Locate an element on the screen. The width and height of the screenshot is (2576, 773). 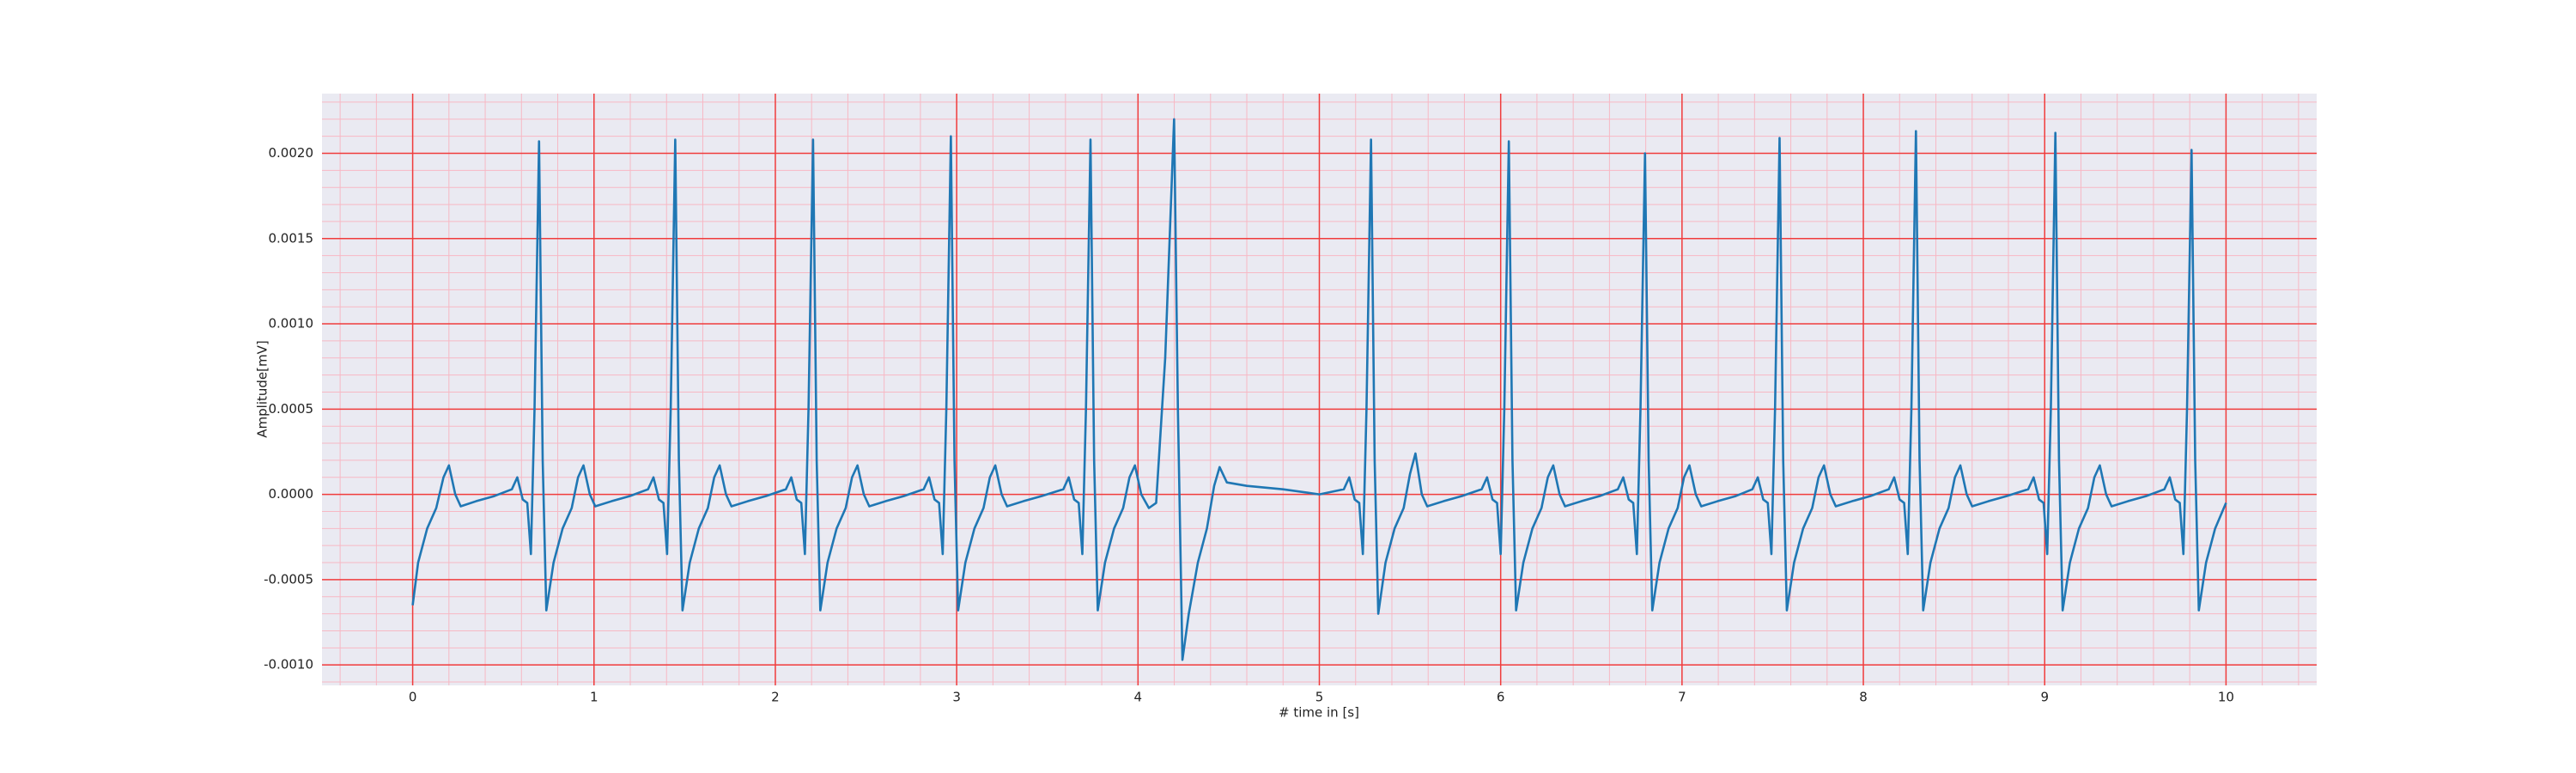
x-tick-label: 10 is located at coordinates (2226, 697).